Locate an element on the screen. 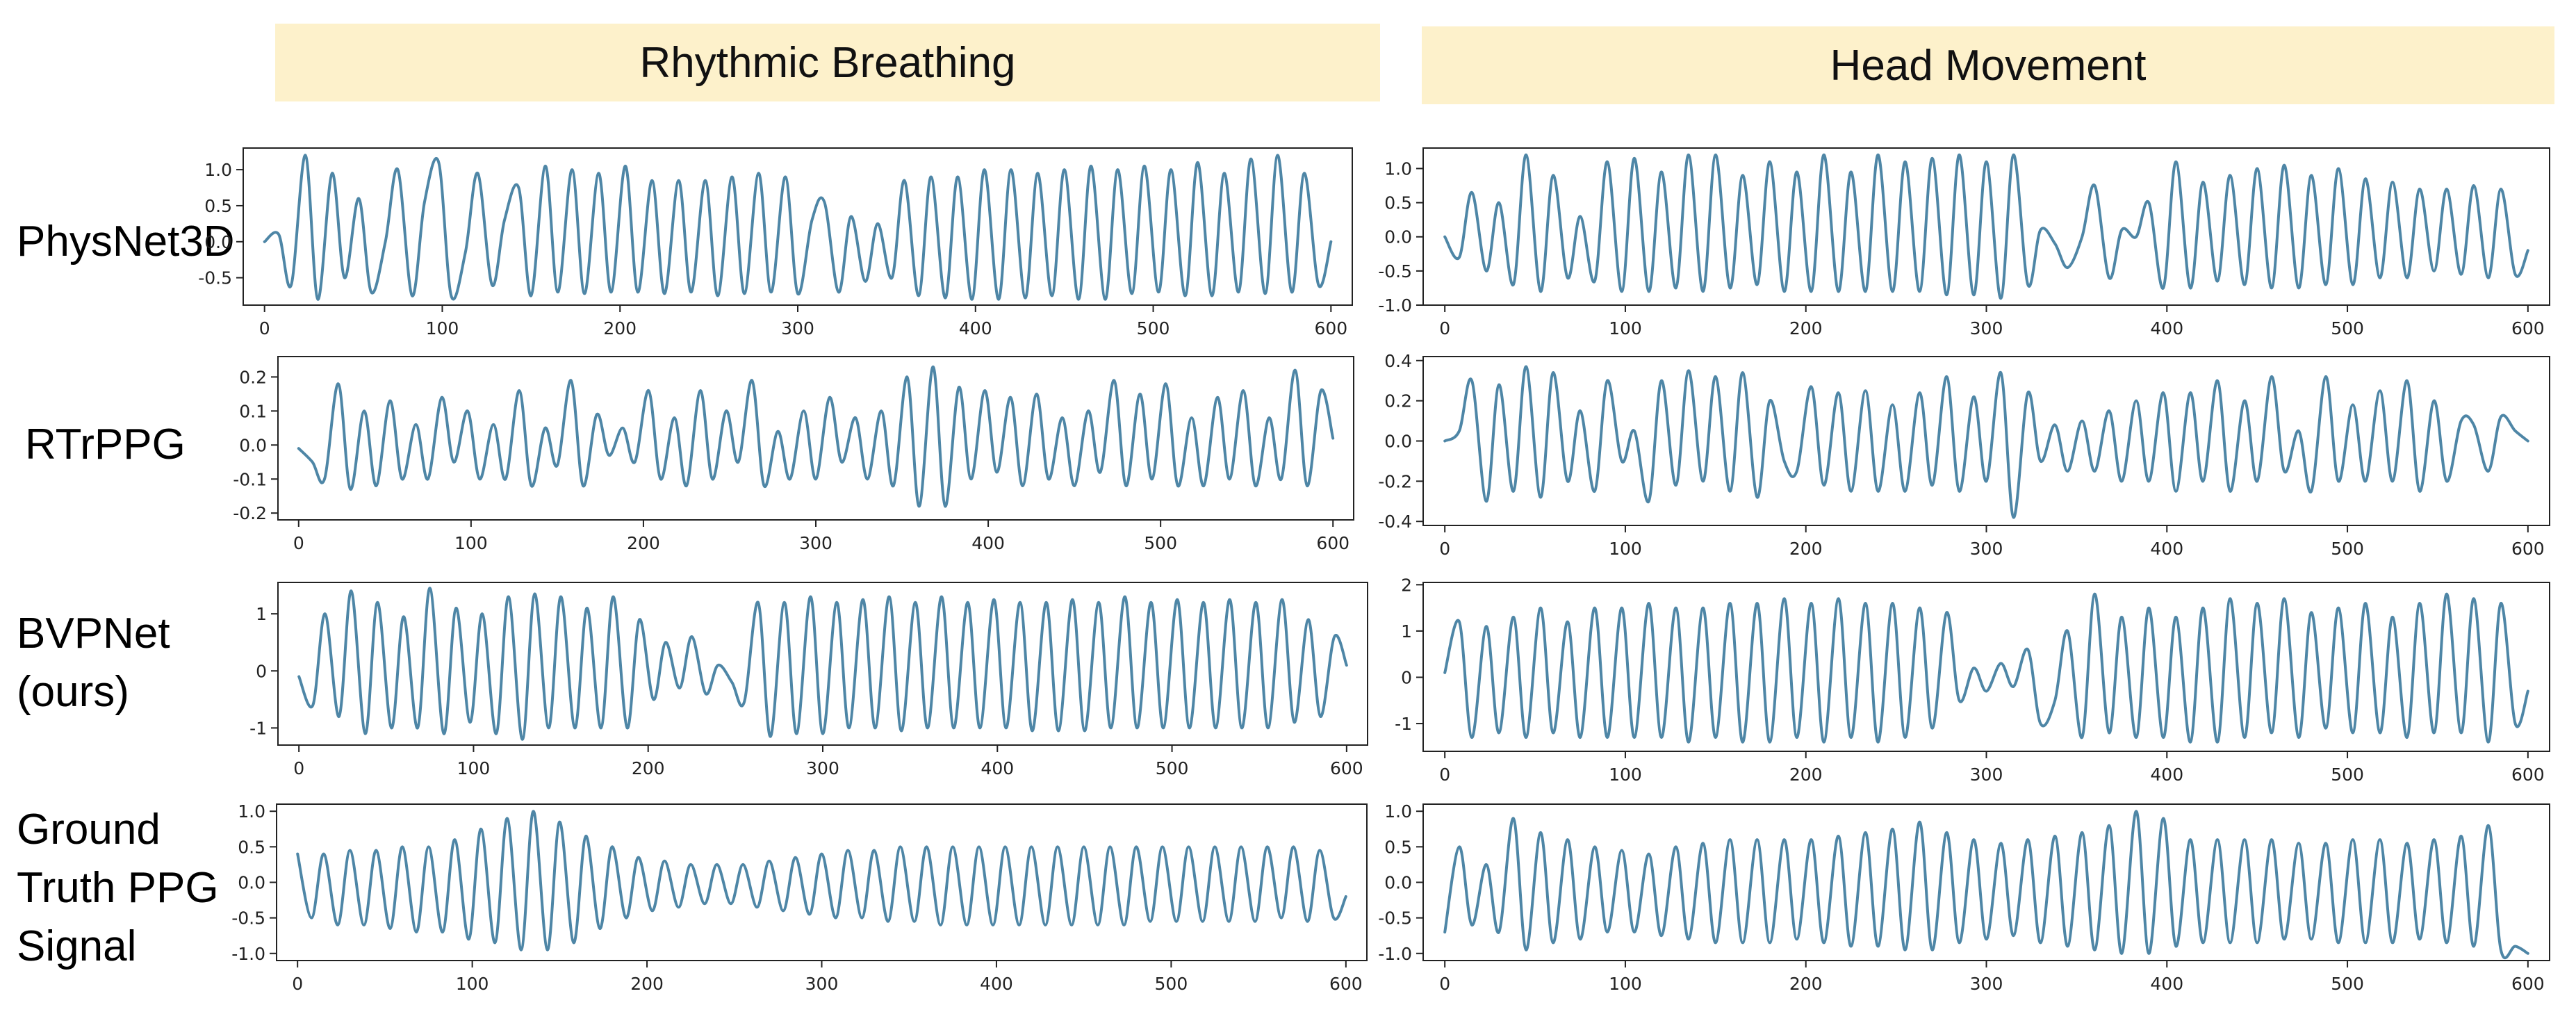 The width and height of the screenshot is (2576, 1021). chart-r3-c1: 0 100 200 300 400 500 600 1.0 0.5 0.0 -0.5 -1.0 is located at coordinates (1964, 897).